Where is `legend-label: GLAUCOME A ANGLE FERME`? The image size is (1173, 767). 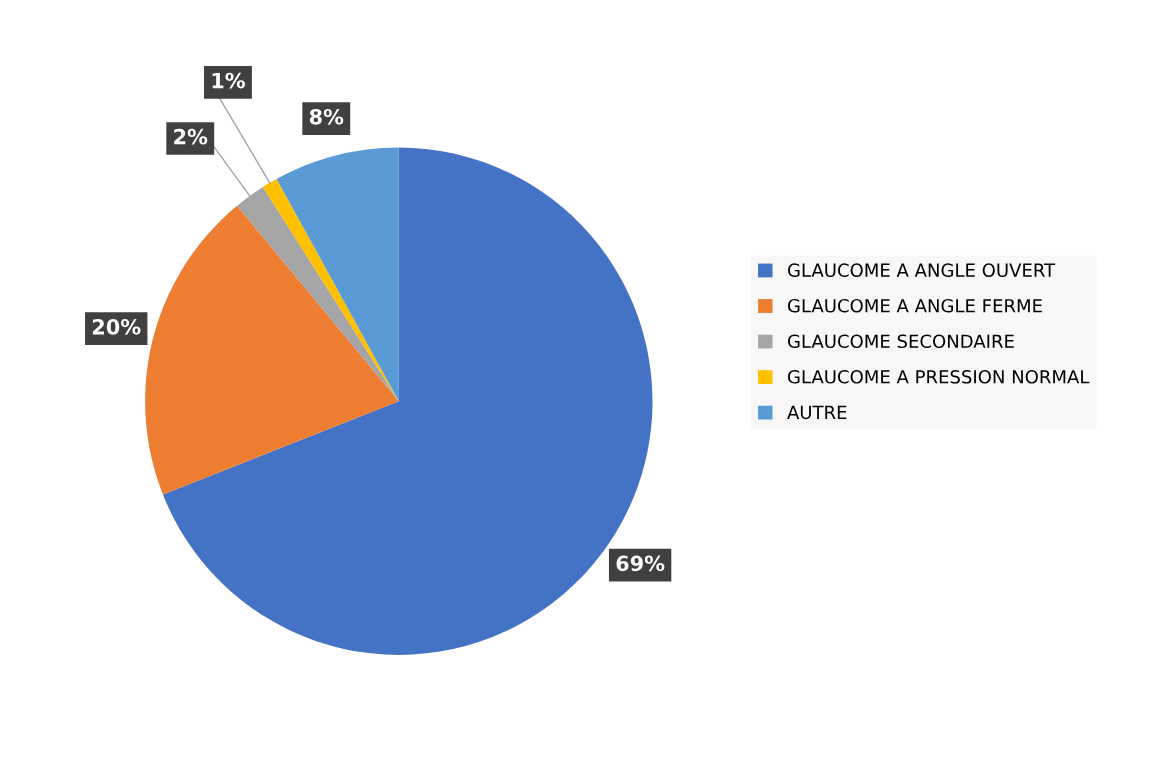
legend-label: GLAUCOME A ANGLE FERME is located at coordinates (914, 305).